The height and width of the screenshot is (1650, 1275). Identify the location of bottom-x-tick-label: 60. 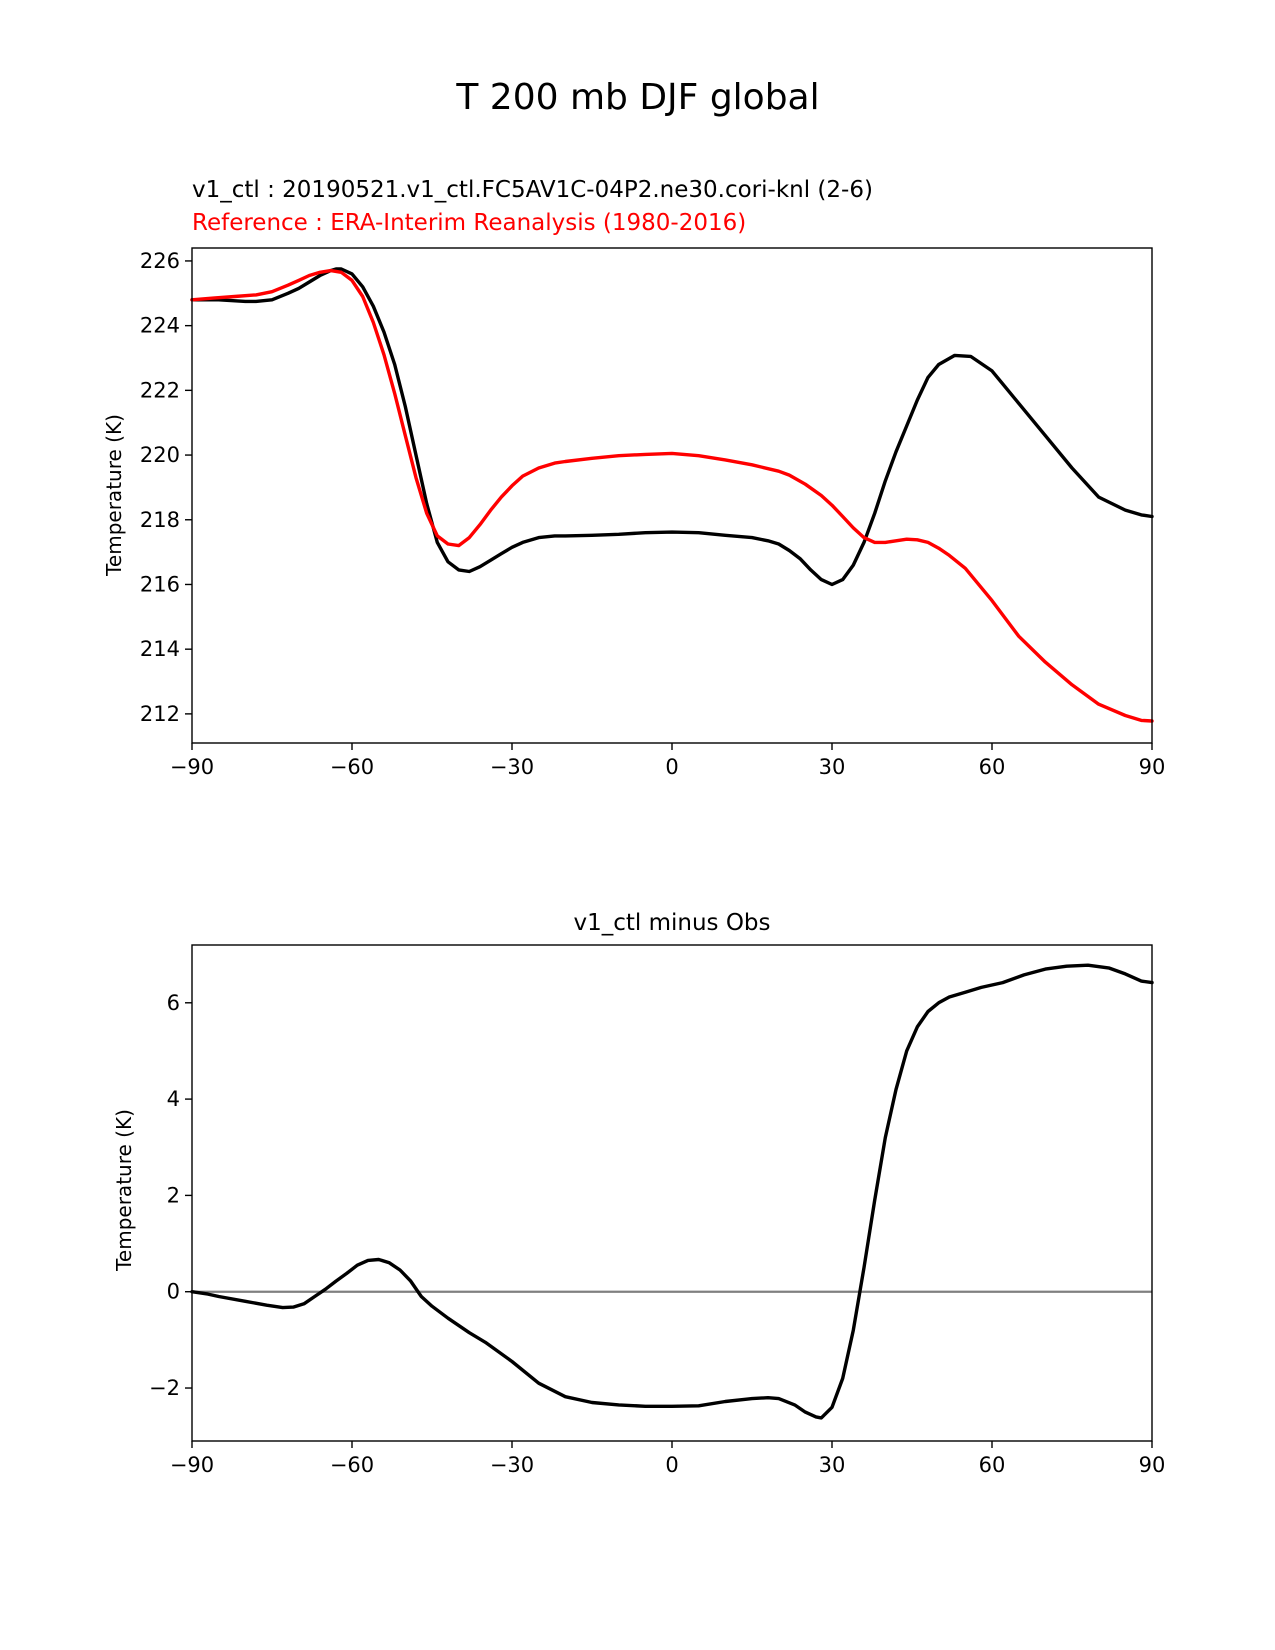
(992, 1465).